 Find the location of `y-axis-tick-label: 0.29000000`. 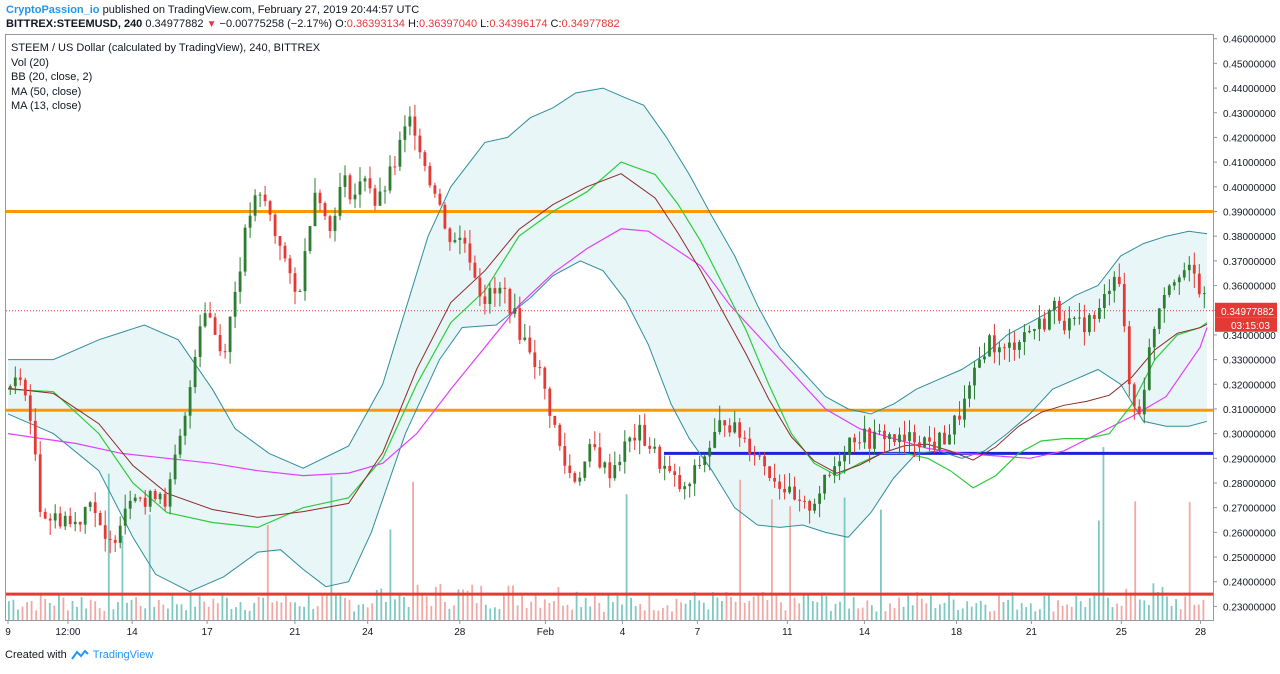

y-axis-tick-label: 0.29000000 is located at coordinates (1249, 459).